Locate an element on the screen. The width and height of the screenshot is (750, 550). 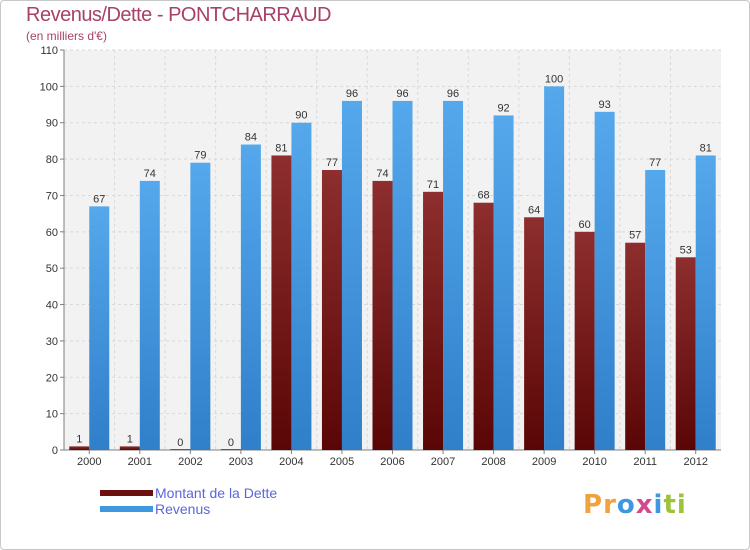
x-tick-label: 2010 is located at coordinates (594, 462).